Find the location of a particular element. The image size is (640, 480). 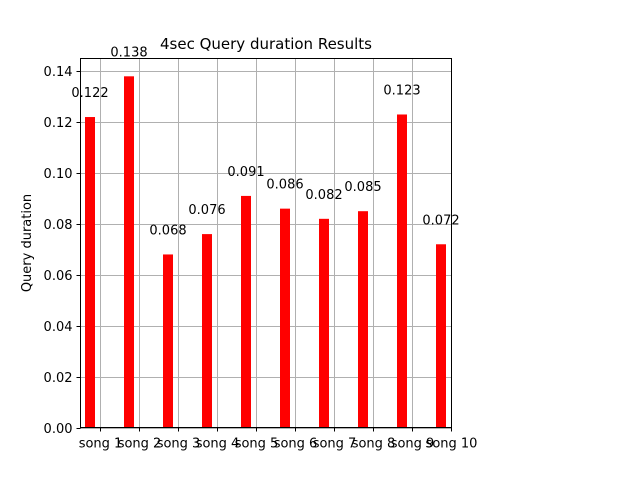

x-tick-label: song 8 is located at coordinates (374, 444).